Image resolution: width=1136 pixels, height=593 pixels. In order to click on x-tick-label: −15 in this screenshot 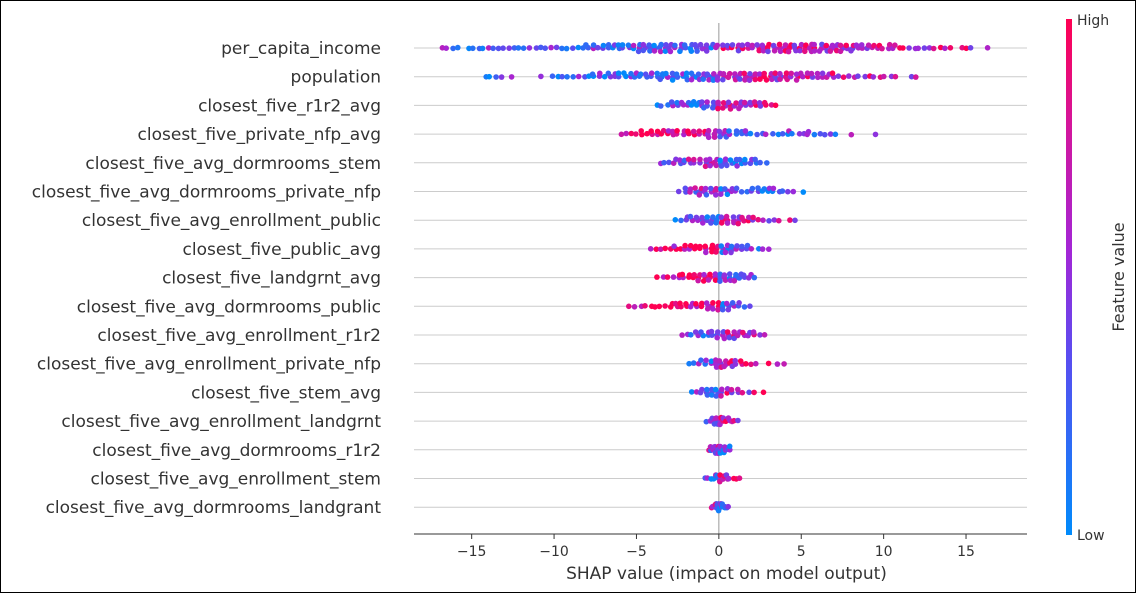, I will do `click(472, 552)`.